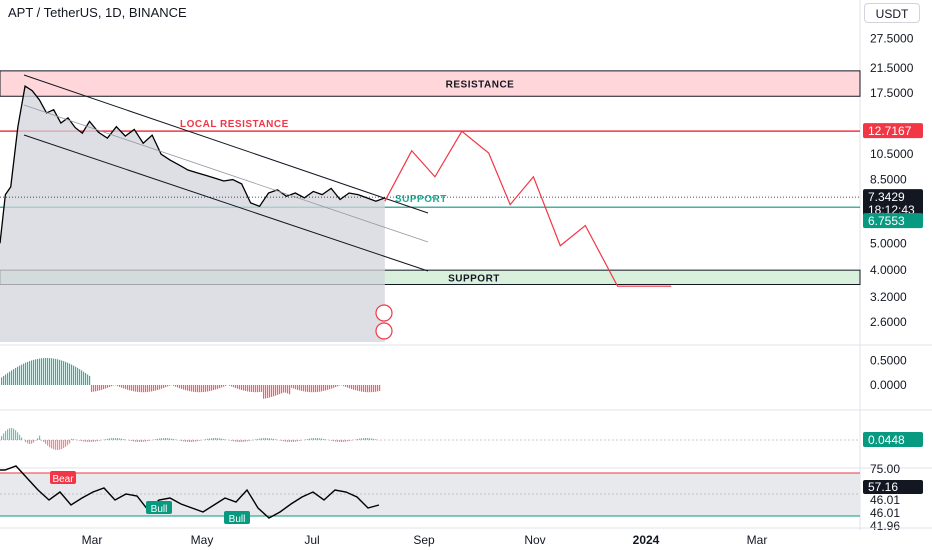  I want to click on rsi-last-tag: 57.16, so click(883, 487).